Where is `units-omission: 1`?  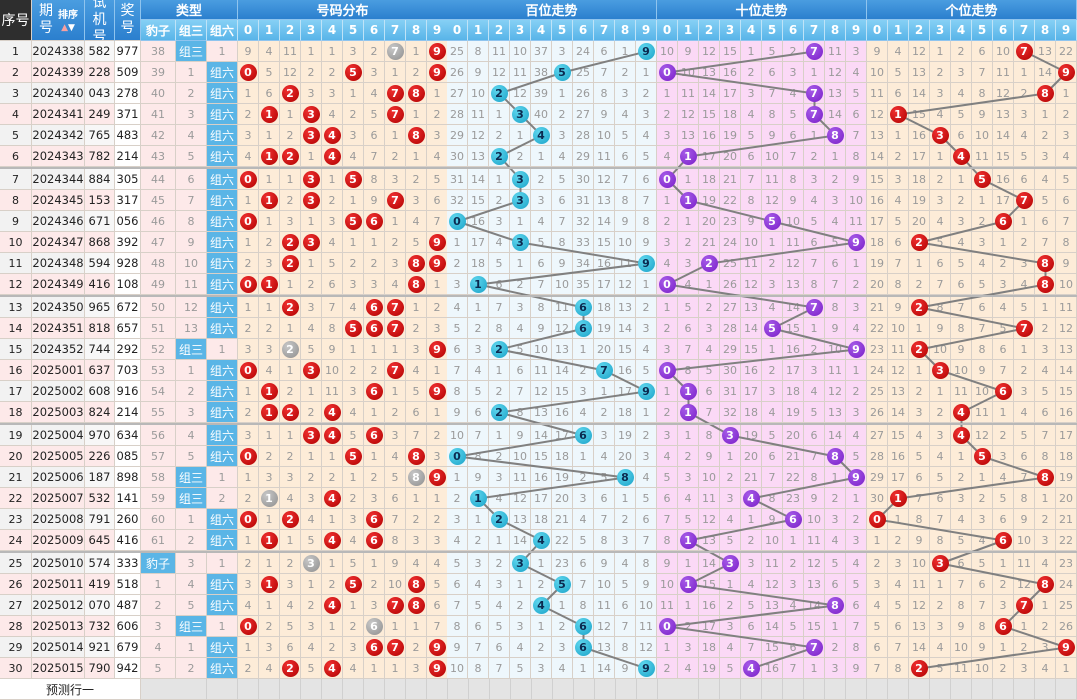
units-omission: 1 is located at coordinates (1003, 242).